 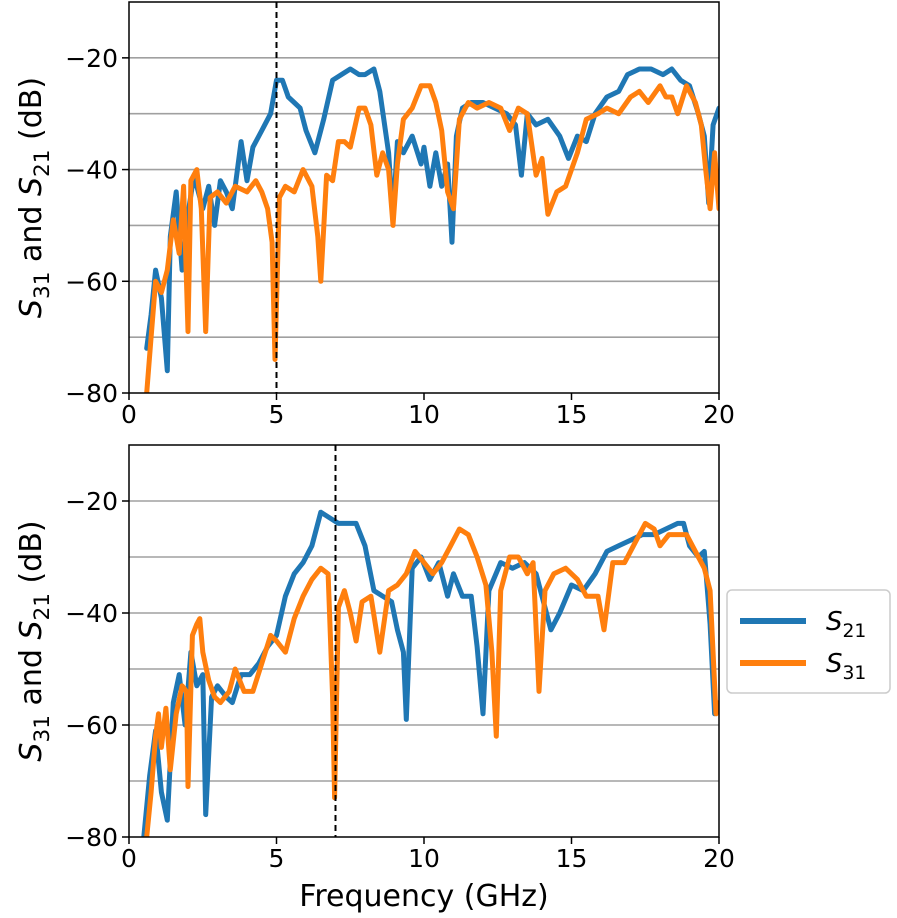 I want to click on legend-box, so click(x=808, y=641).